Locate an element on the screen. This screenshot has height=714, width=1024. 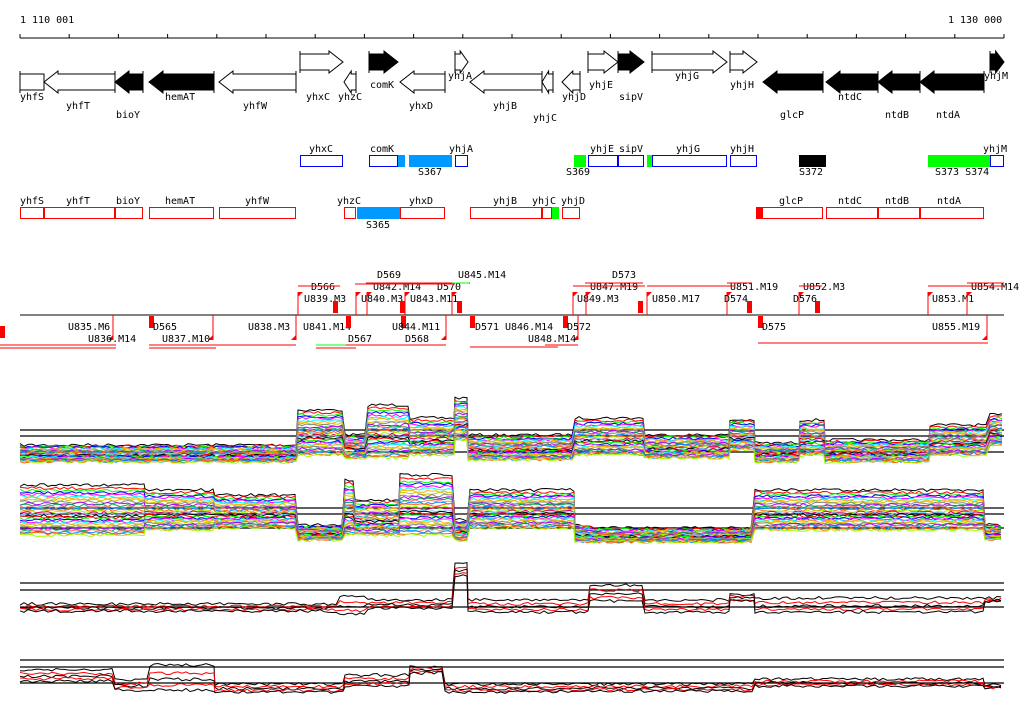
gene-hemAT: hemAT is located at coordinates (181, 86).